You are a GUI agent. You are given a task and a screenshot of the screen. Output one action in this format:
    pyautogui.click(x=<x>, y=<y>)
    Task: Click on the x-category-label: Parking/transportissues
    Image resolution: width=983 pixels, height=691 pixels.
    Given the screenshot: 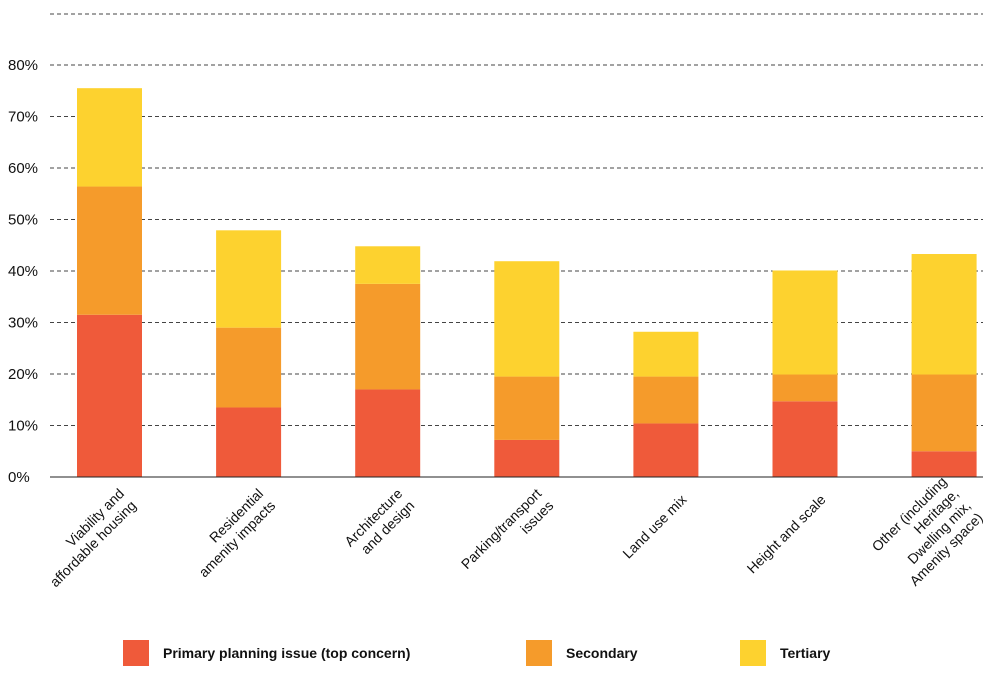 What is the action you would take?
    pyautogui.click(x=507, y=534)
    